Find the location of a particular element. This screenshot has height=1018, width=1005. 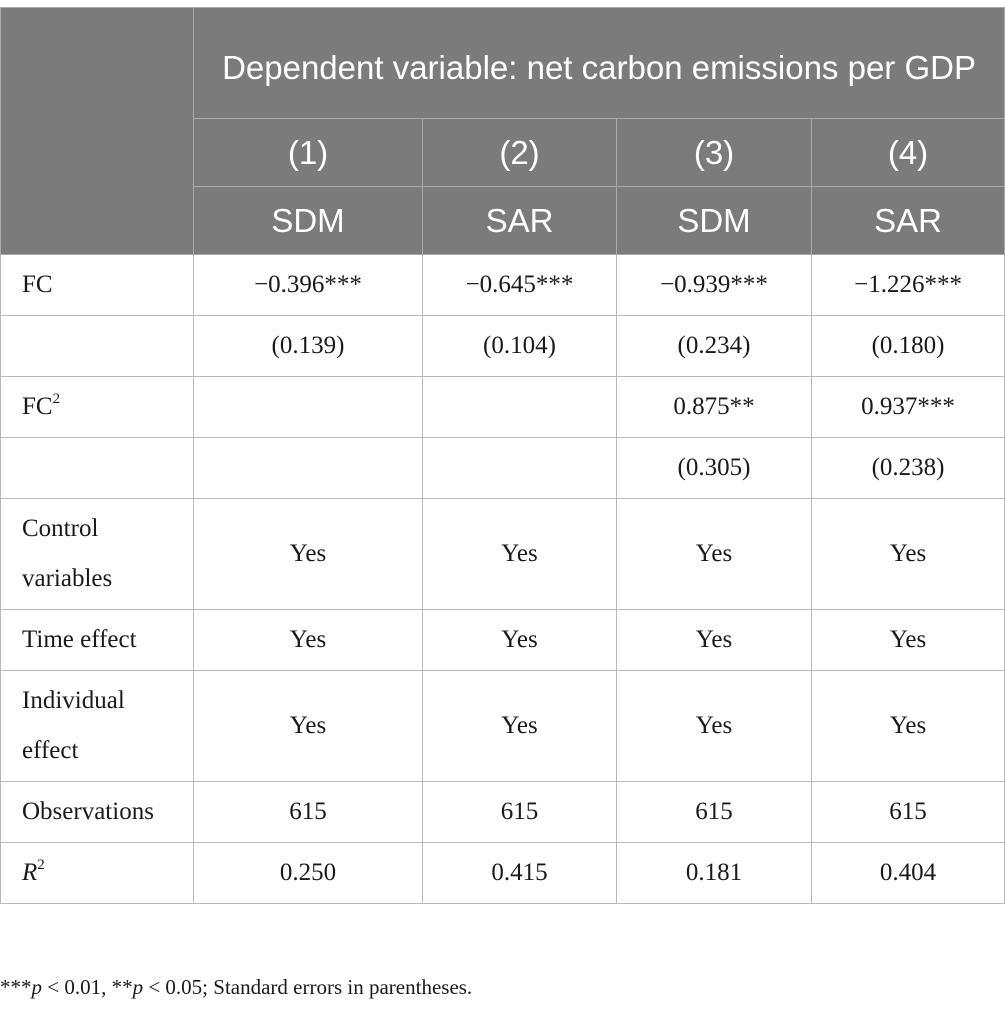

table-row-fc2-se: (0.305) (0.238) is located at coordinates (502, 468).